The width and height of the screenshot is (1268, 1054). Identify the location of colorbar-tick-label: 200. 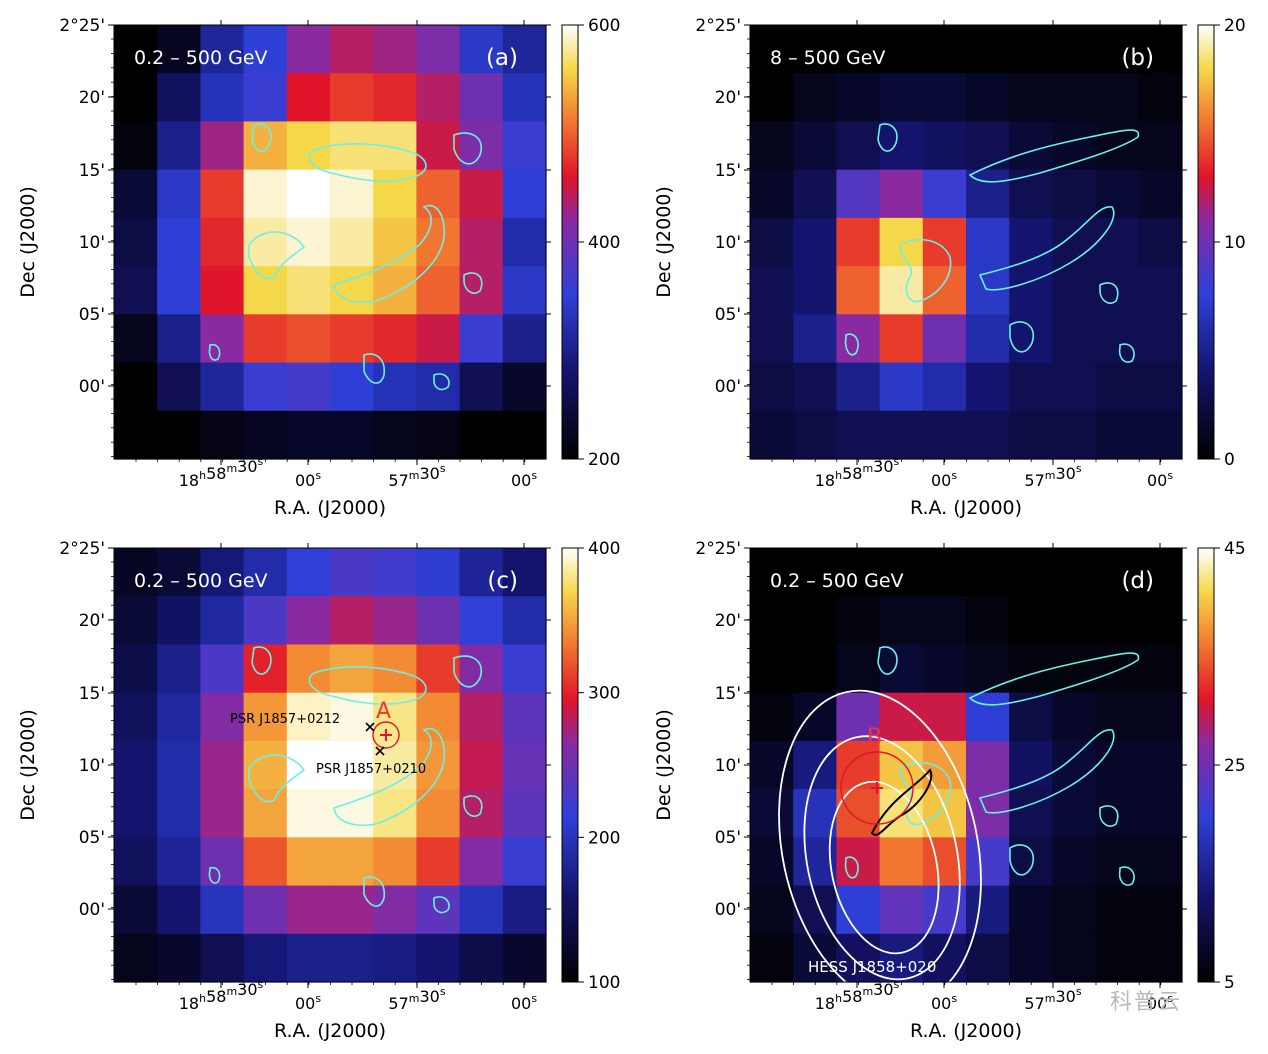
(604, 838).